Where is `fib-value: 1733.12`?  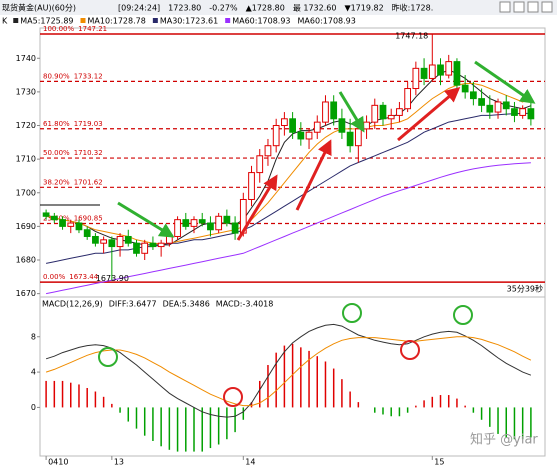 fib-value: 1733.12 is located at coordinates (88, 76).